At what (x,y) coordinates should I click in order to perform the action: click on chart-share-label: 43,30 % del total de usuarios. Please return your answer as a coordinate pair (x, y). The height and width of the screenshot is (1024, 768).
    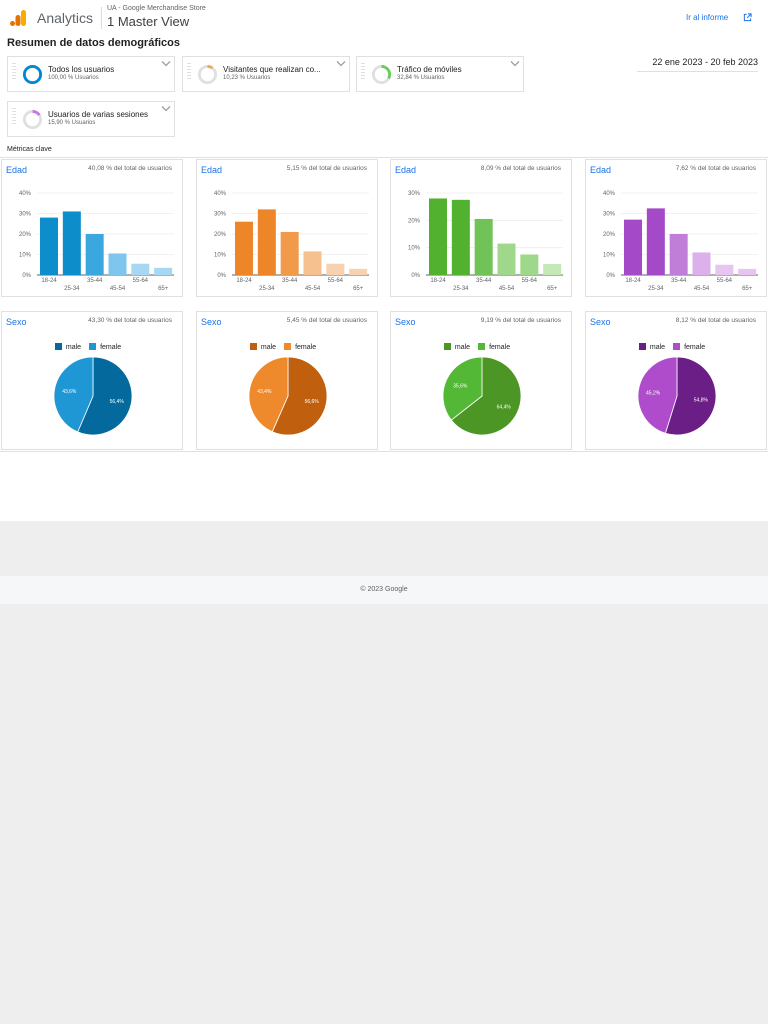
    Looking at the image, I should click on (130, 320).